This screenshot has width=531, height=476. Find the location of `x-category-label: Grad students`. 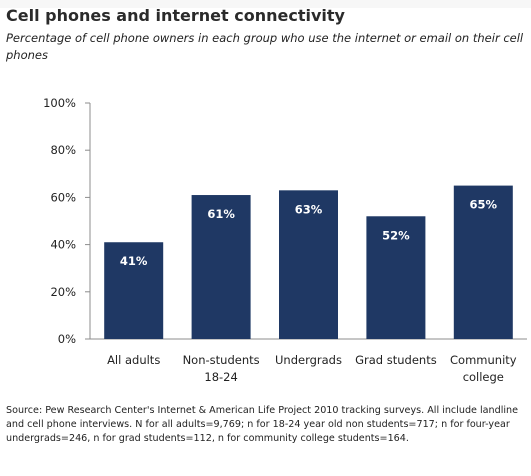

x-category-label: Grad students is located at coordinates (396, 360).